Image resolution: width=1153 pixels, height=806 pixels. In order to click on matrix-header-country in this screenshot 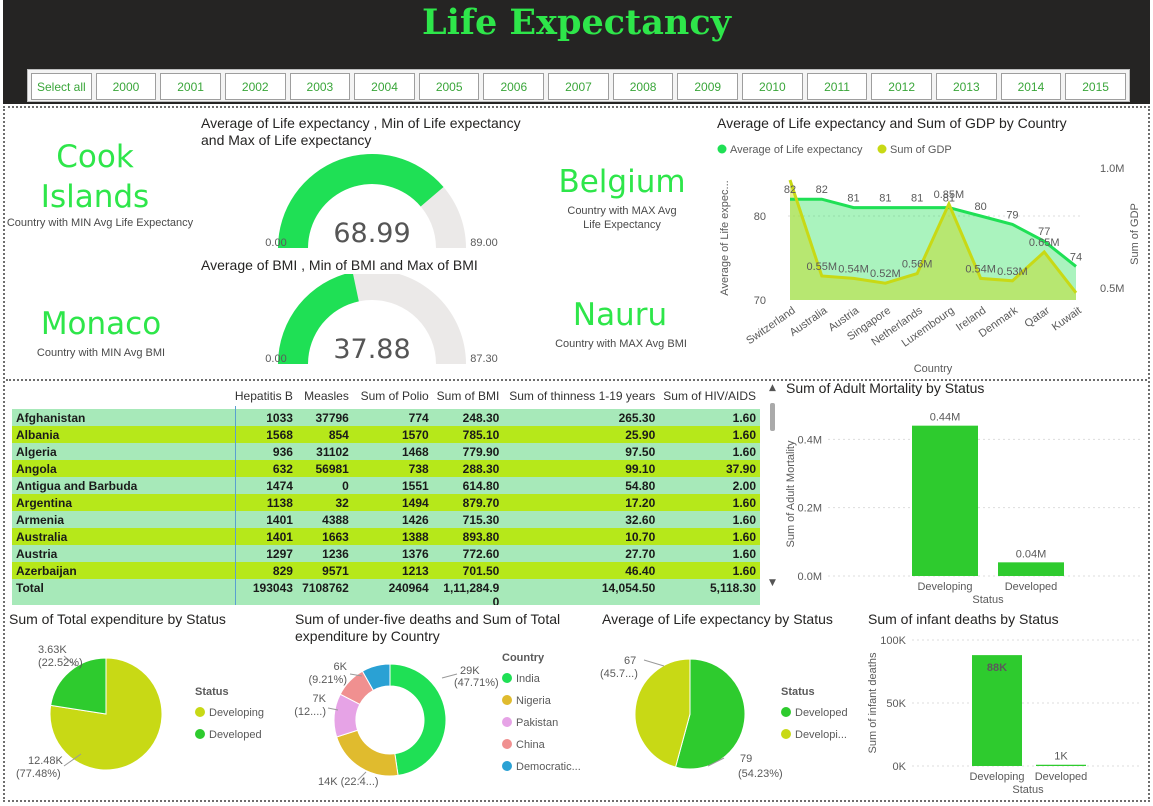, I will do `click(121, 396)`.